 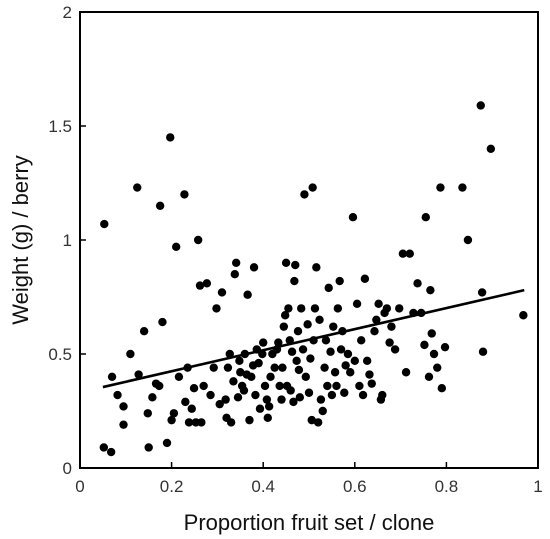 What do you see at coordinates (309, 479) in the screenshot?
I see `x-axis-ticks: 0 0.2 0.4 0.6 0.8 1` at bounding box center [309, 479].